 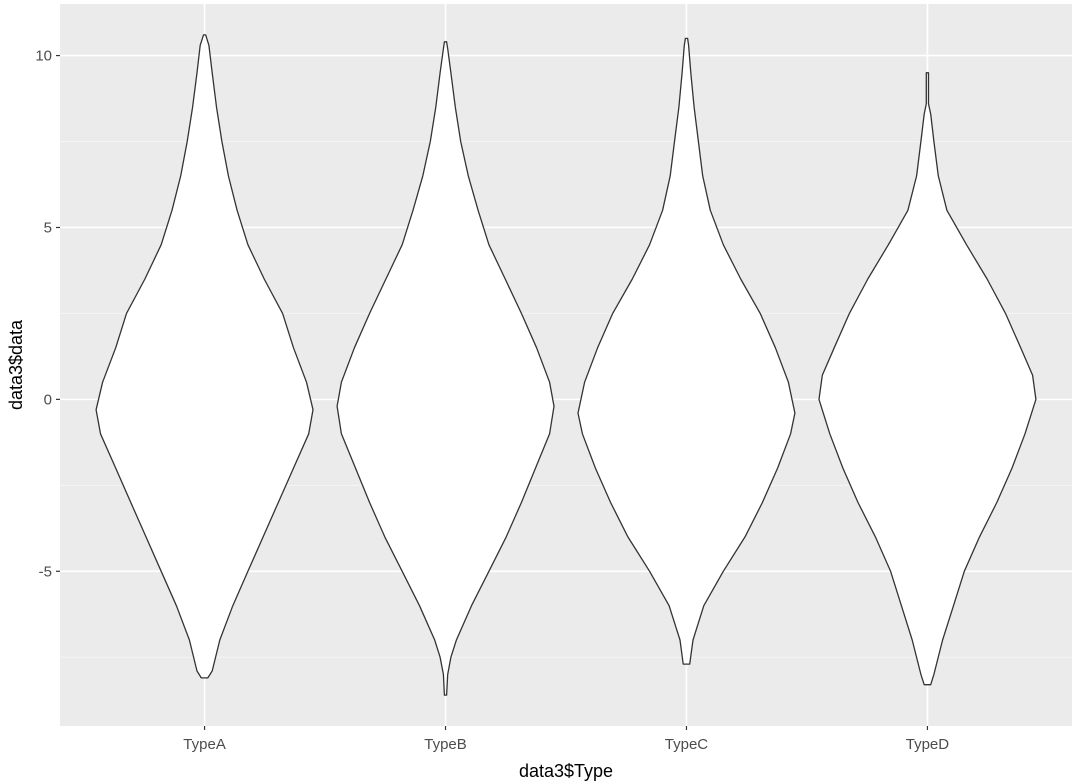 I want to click on y-tick-label: 0, so click(x=48, y=399).